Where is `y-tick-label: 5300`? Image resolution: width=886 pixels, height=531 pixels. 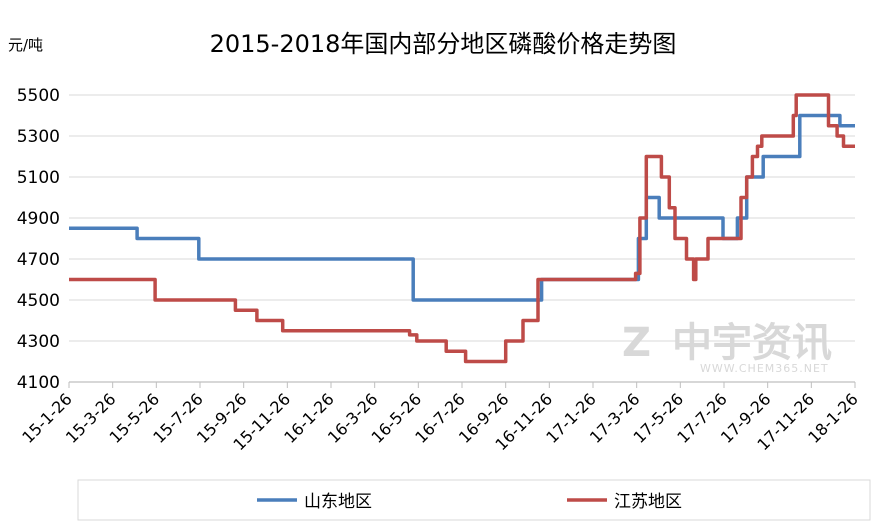
y-tick-label: 5300 is located at coordinates (38, 137).